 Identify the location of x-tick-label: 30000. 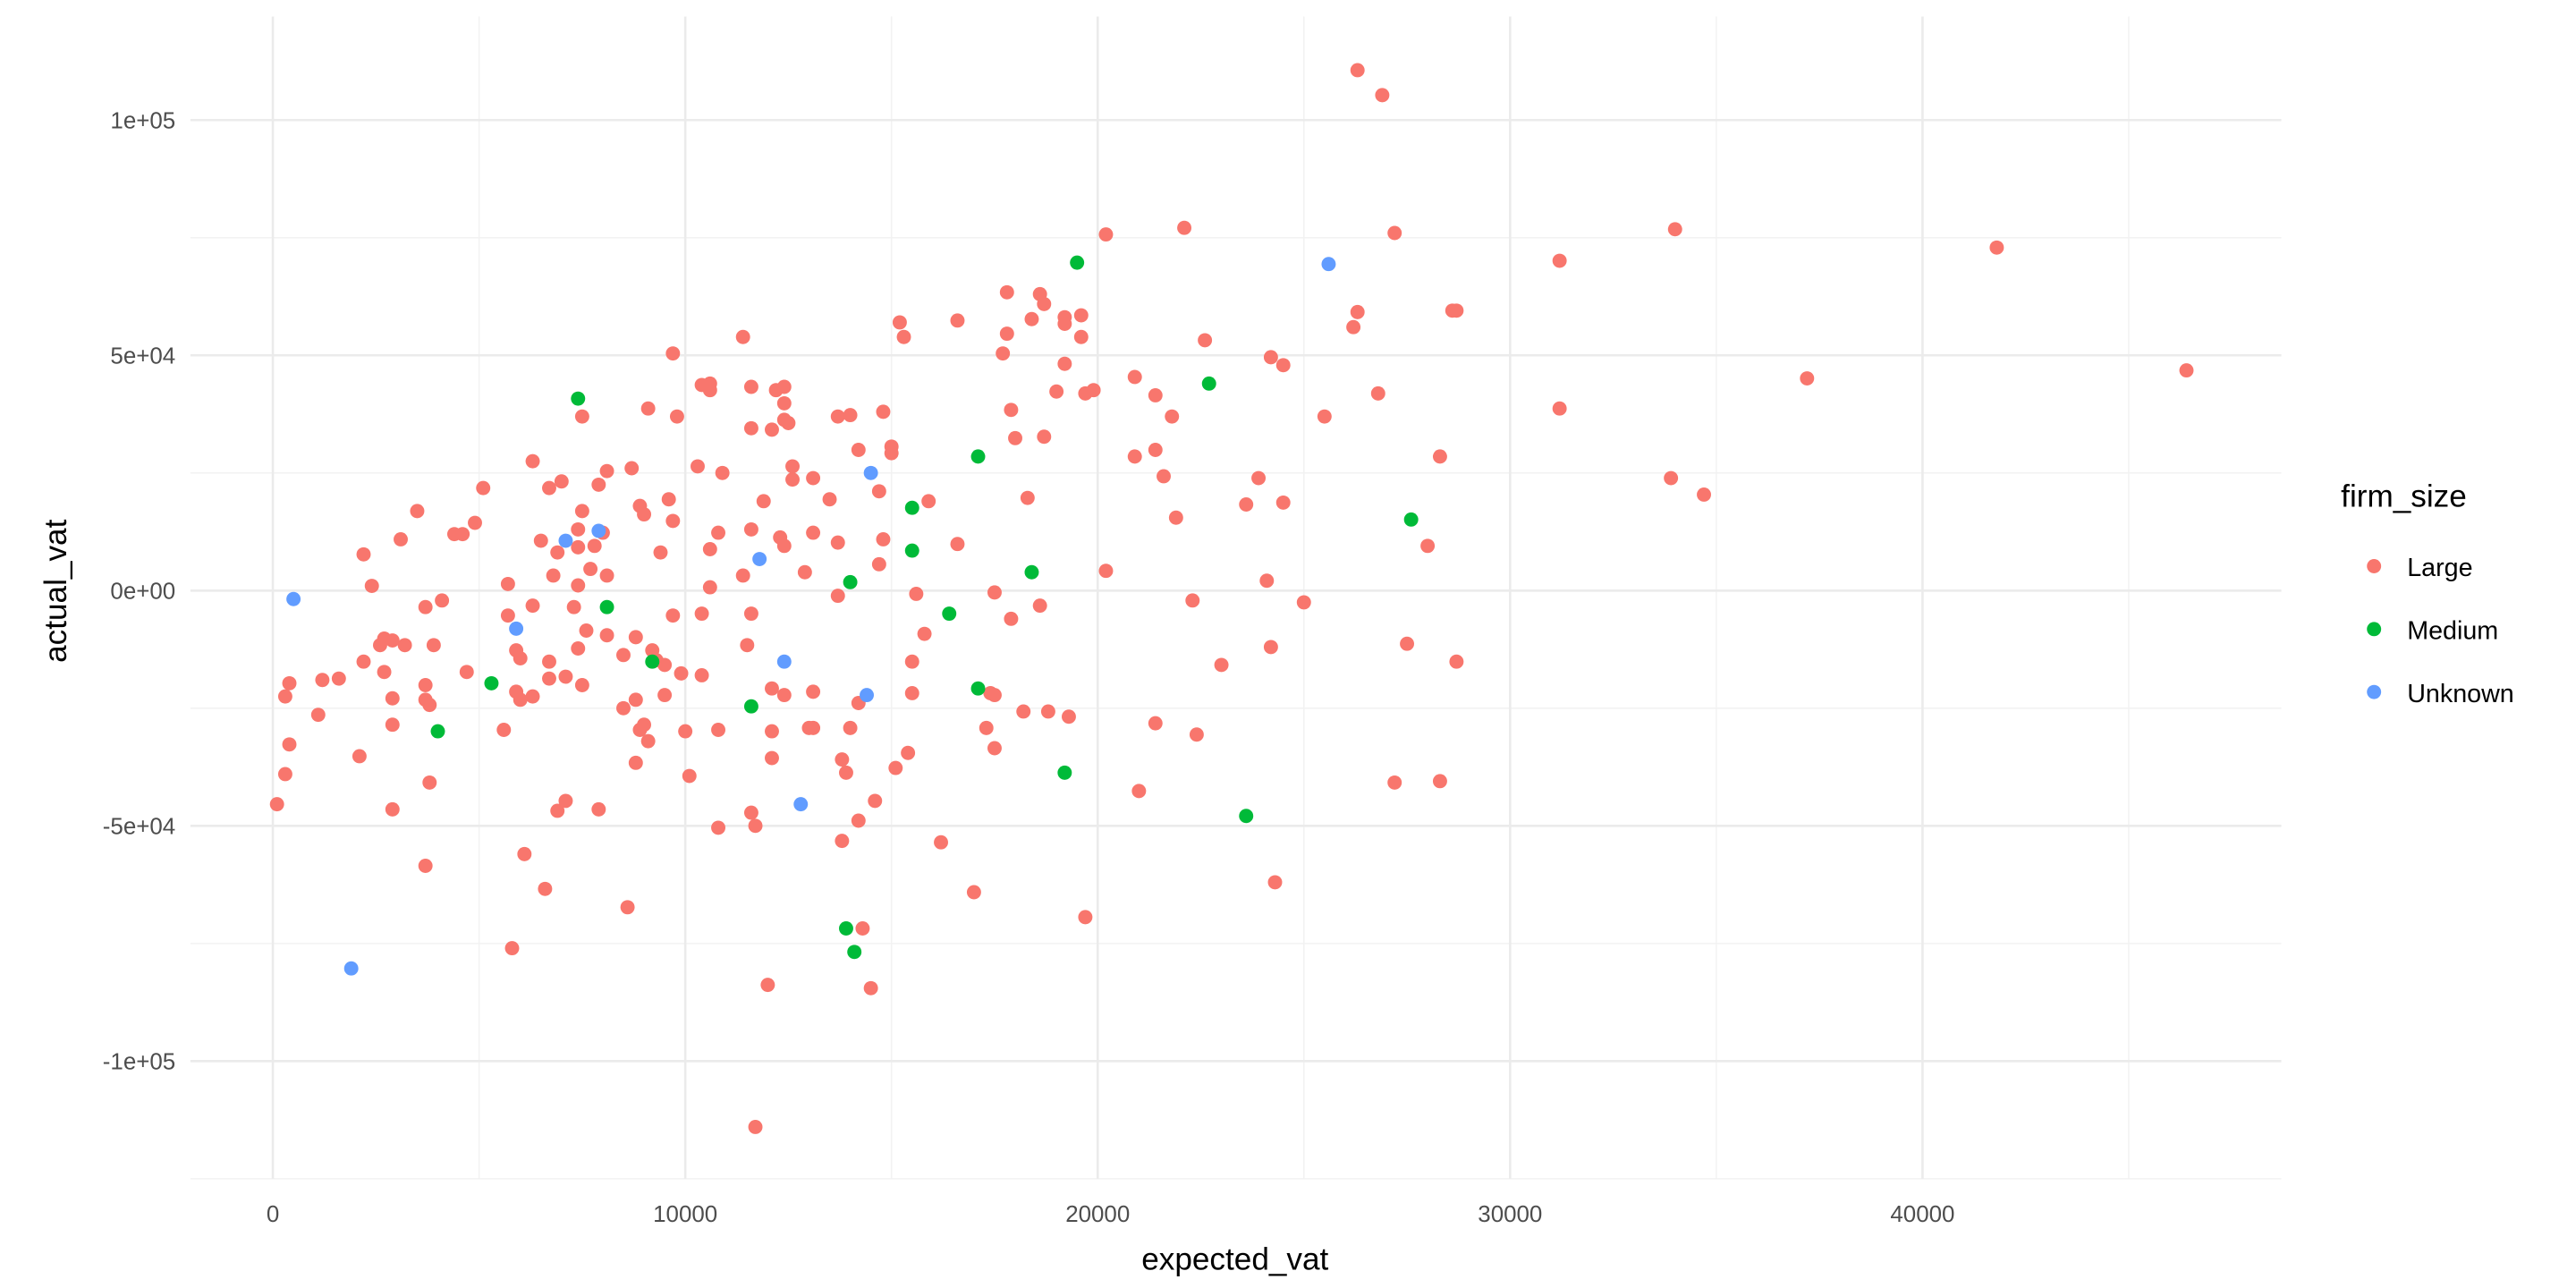
(1510, 1214).